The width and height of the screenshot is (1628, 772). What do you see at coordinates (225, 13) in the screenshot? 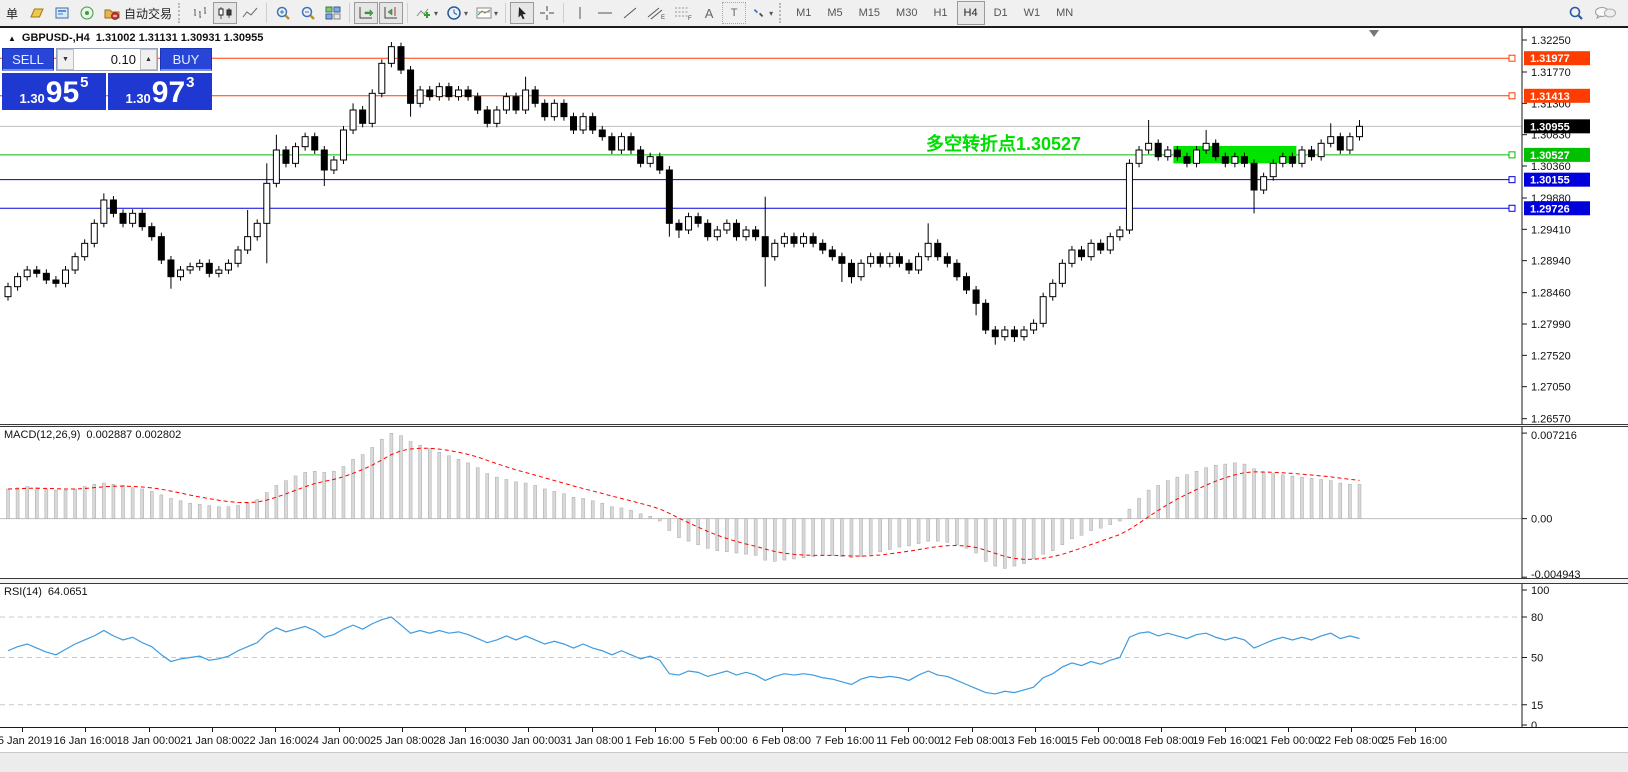
I see `candlestick-chart-icon` at bounding box center [225, 13].